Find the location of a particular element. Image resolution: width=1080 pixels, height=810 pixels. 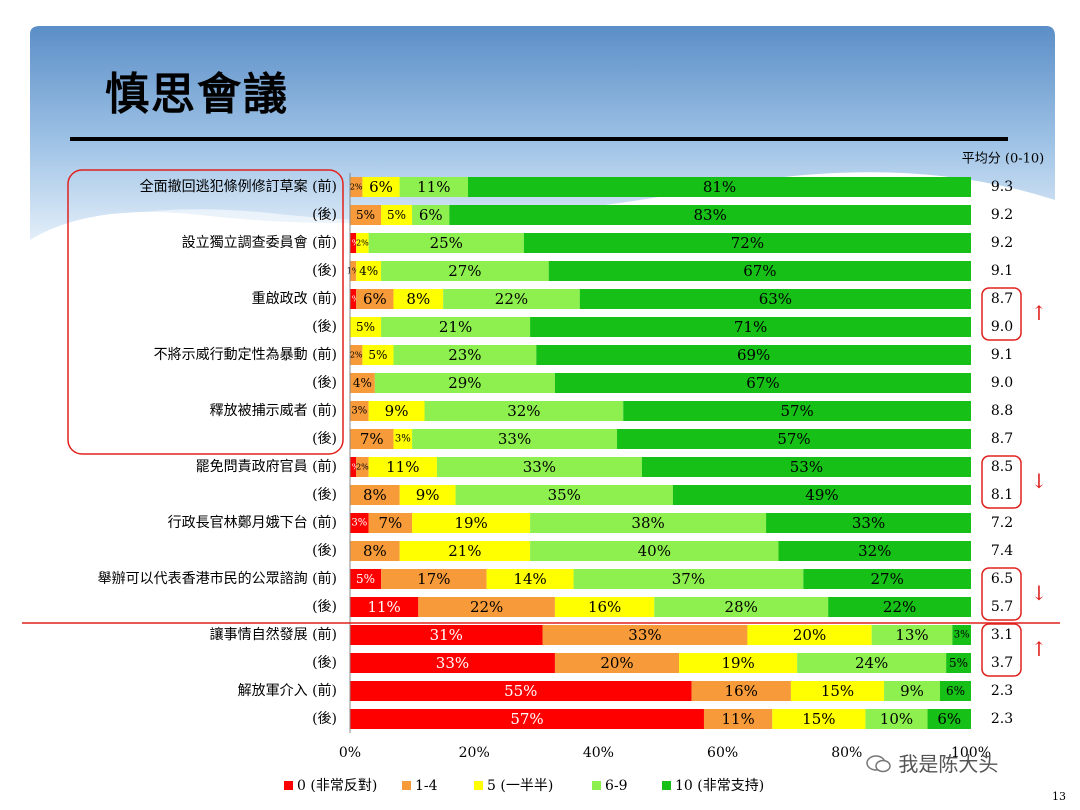

data-label: 9% is located at coordinates (428, 495).